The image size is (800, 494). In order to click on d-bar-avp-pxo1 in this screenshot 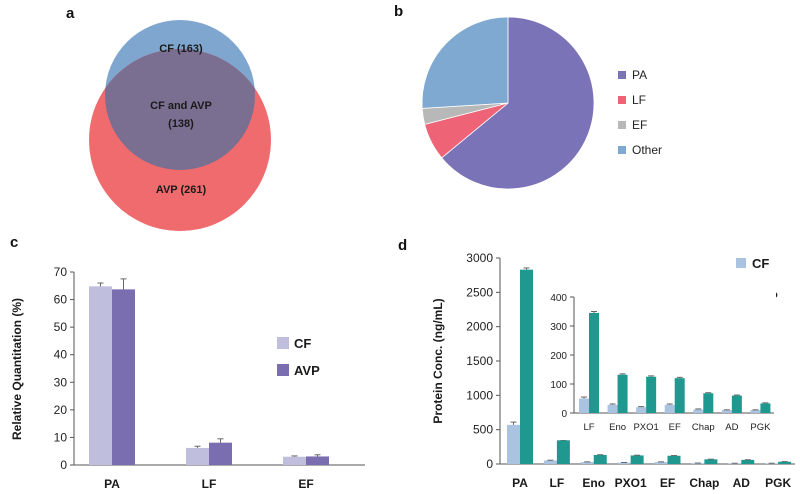, I will do `click(637, 459)`.